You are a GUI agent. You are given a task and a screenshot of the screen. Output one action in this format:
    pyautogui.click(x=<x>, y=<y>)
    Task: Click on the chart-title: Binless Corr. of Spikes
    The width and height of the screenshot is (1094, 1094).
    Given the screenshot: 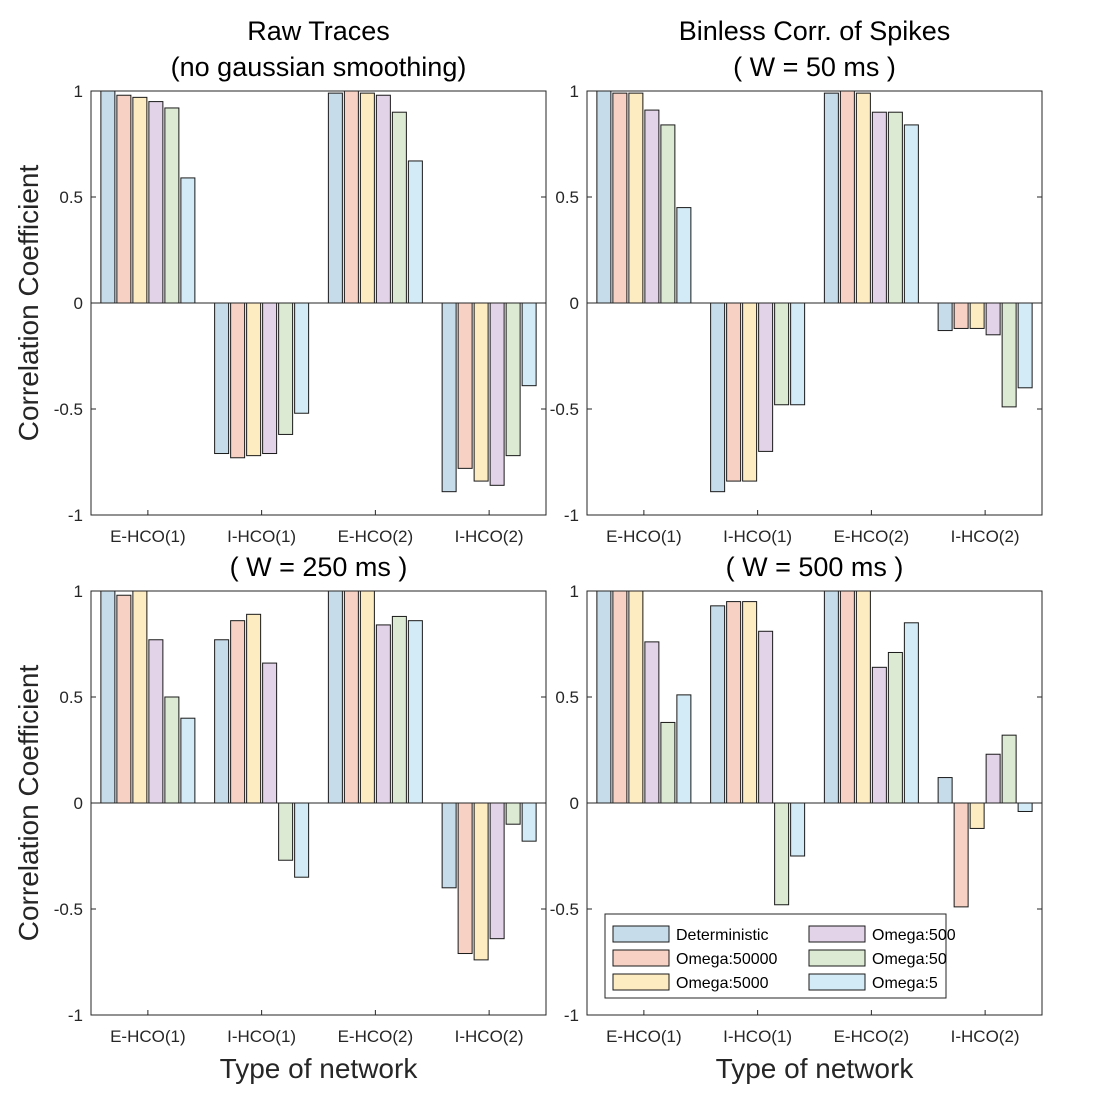 What is the action you would take?
    pyautogui.click(x=815, y=31)
    